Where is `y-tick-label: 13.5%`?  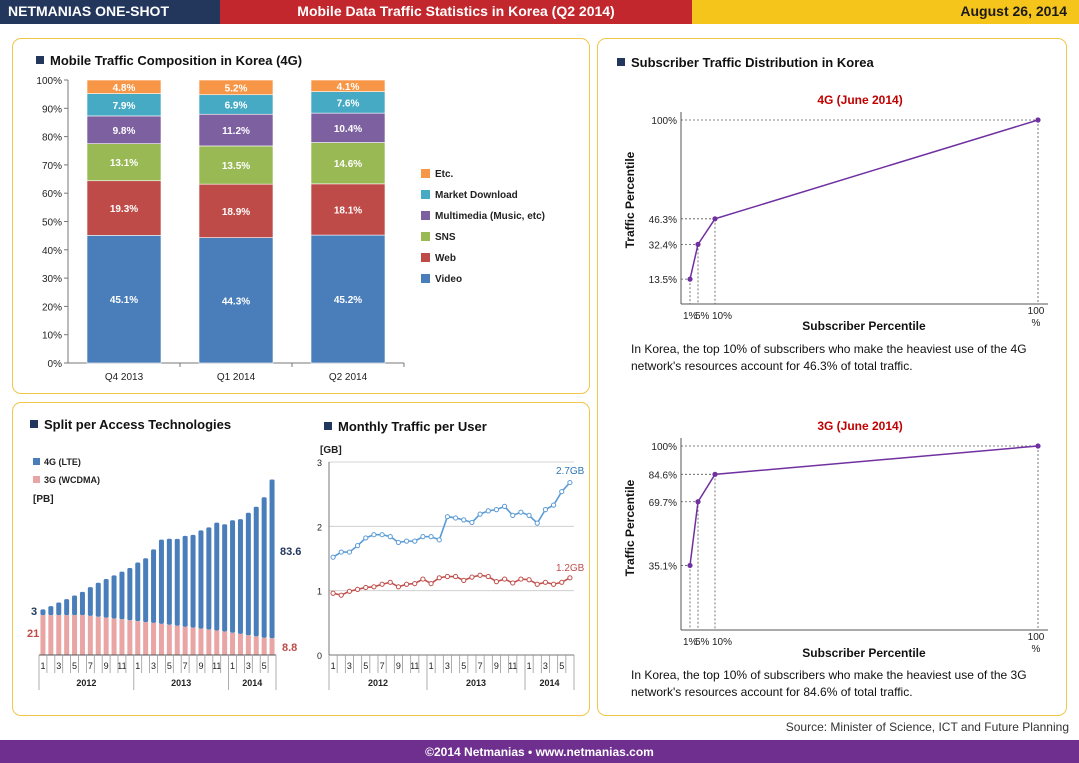
y-tick-label: 13.5% is located at coordinates (663, 280).